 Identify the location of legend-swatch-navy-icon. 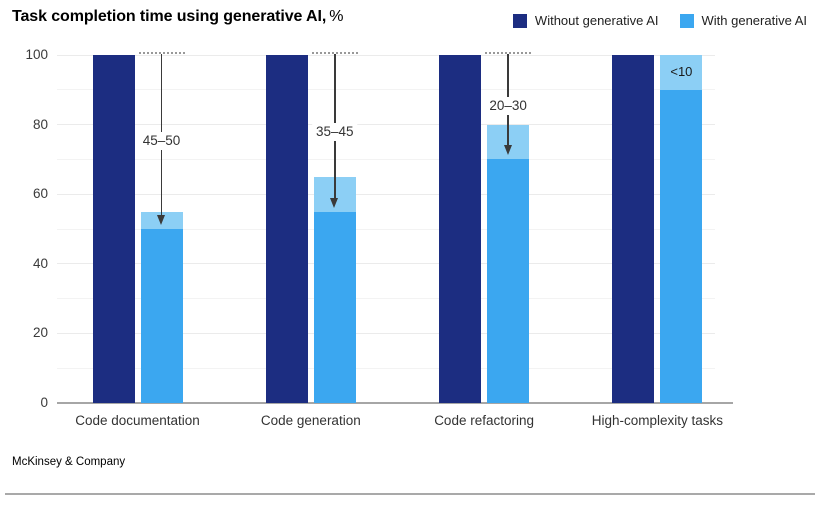
(519, 20).